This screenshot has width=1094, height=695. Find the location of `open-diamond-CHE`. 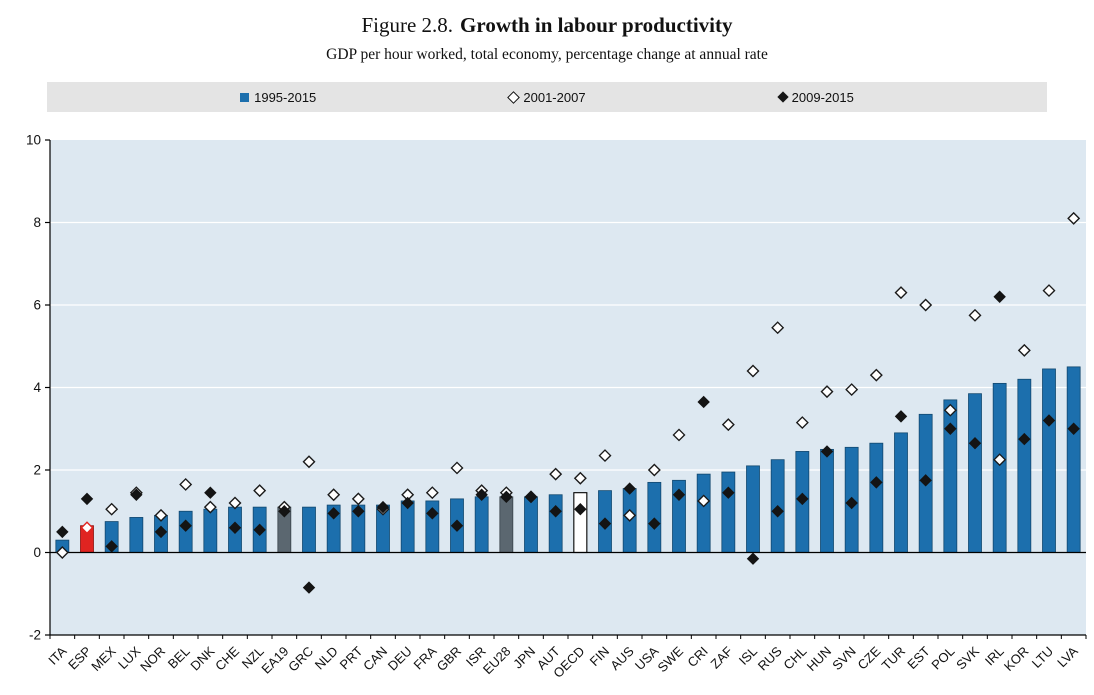

open-diamond-CHE is located at coordinates (235, 503).